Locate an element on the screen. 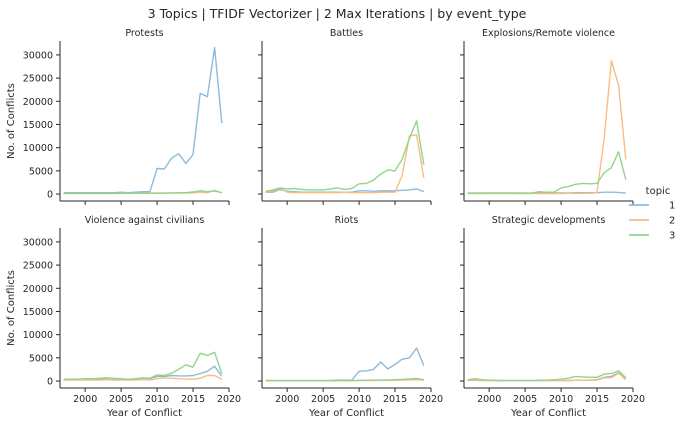 The image size is (684, 426). panel-title: Violence against civilians is located at coordinates (145, 220).